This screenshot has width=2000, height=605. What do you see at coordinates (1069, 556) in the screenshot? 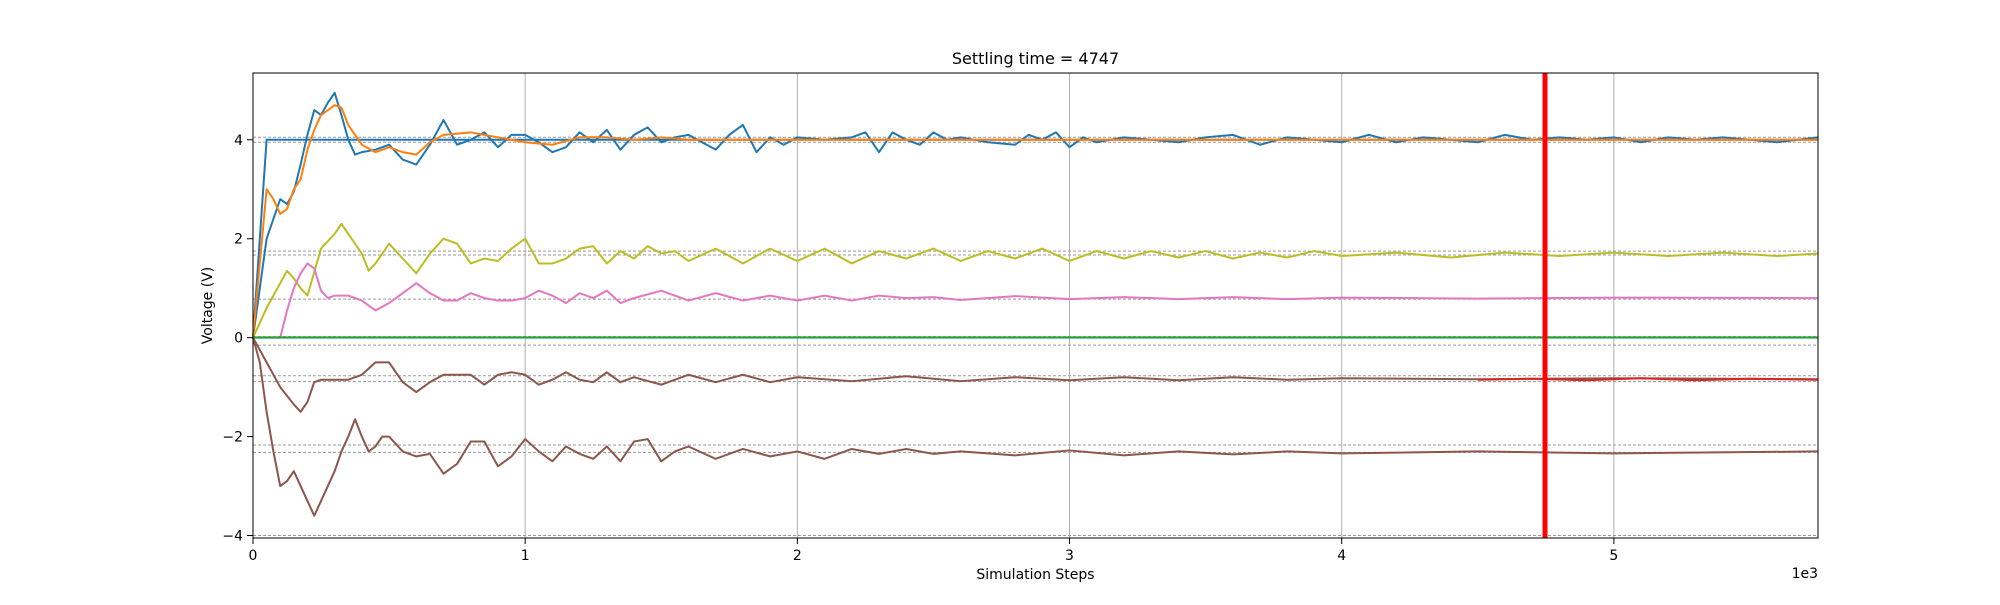
I see `x-tick-label: 3` at bounding box center [1069, 556].